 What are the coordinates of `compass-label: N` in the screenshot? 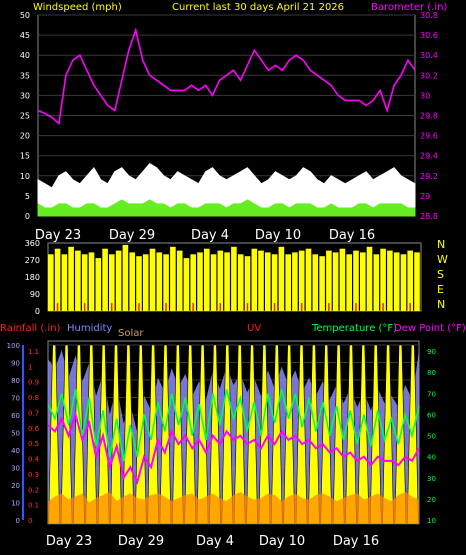 It's located at (441, 304).